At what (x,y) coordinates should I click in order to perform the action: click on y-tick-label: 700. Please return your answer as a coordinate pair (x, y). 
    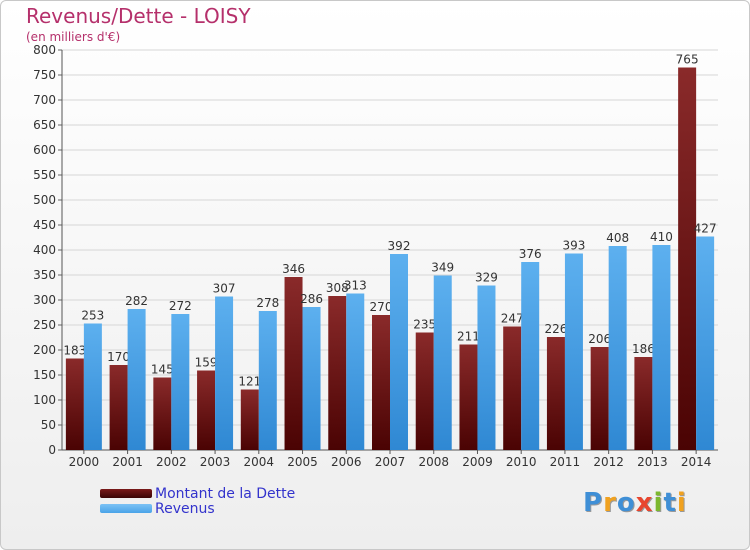
    Looking at the image, I should click on (44, 100).